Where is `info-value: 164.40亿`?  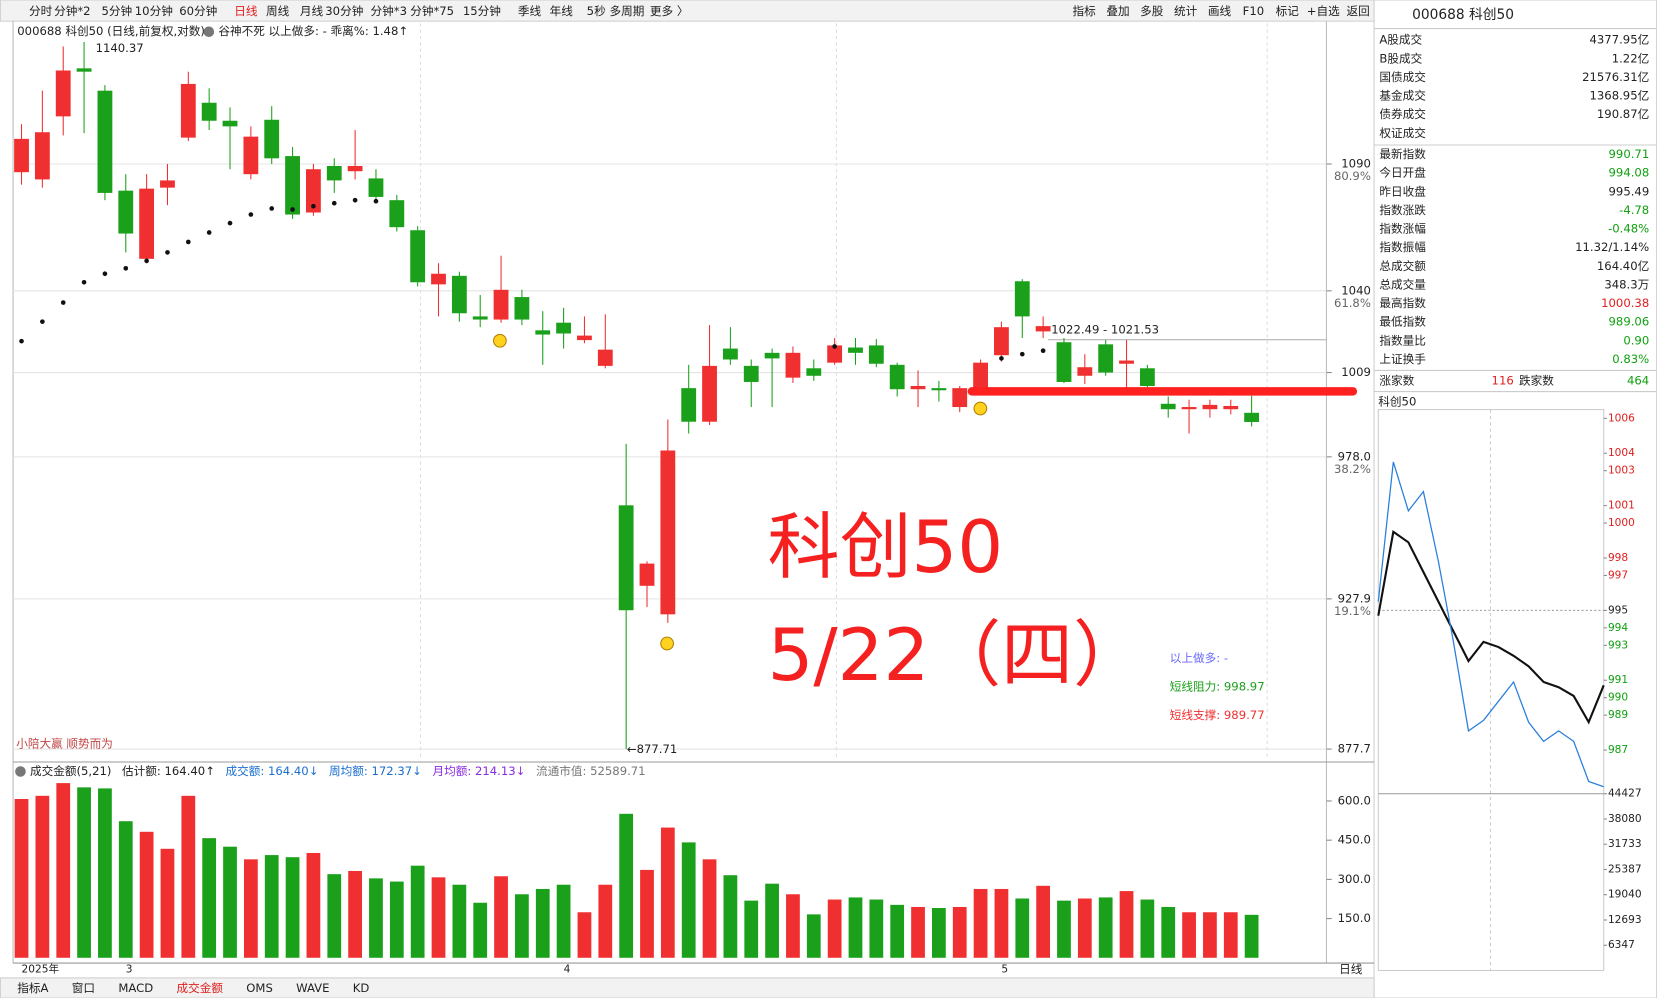
info-value: 164.40亿 is located at coordinates (1623, 266).